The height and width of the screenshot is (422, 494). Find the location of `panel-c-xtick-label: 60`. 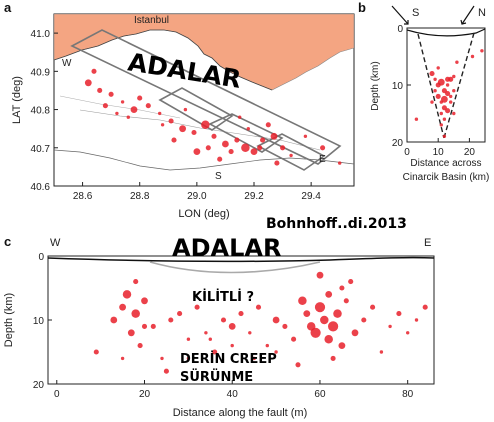

panel-c-xtick-label: 60 is located at coordinates (320, 394).